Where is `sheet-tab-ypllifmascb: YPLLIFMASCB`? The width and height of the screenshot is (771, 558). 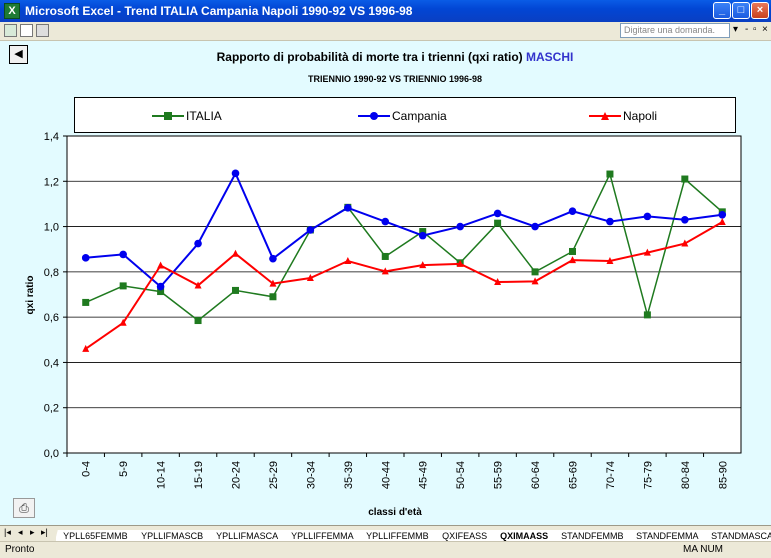
sheet-tab-ypllifmascb: YPLLIFMASCB is located at coordinates (172, 535).